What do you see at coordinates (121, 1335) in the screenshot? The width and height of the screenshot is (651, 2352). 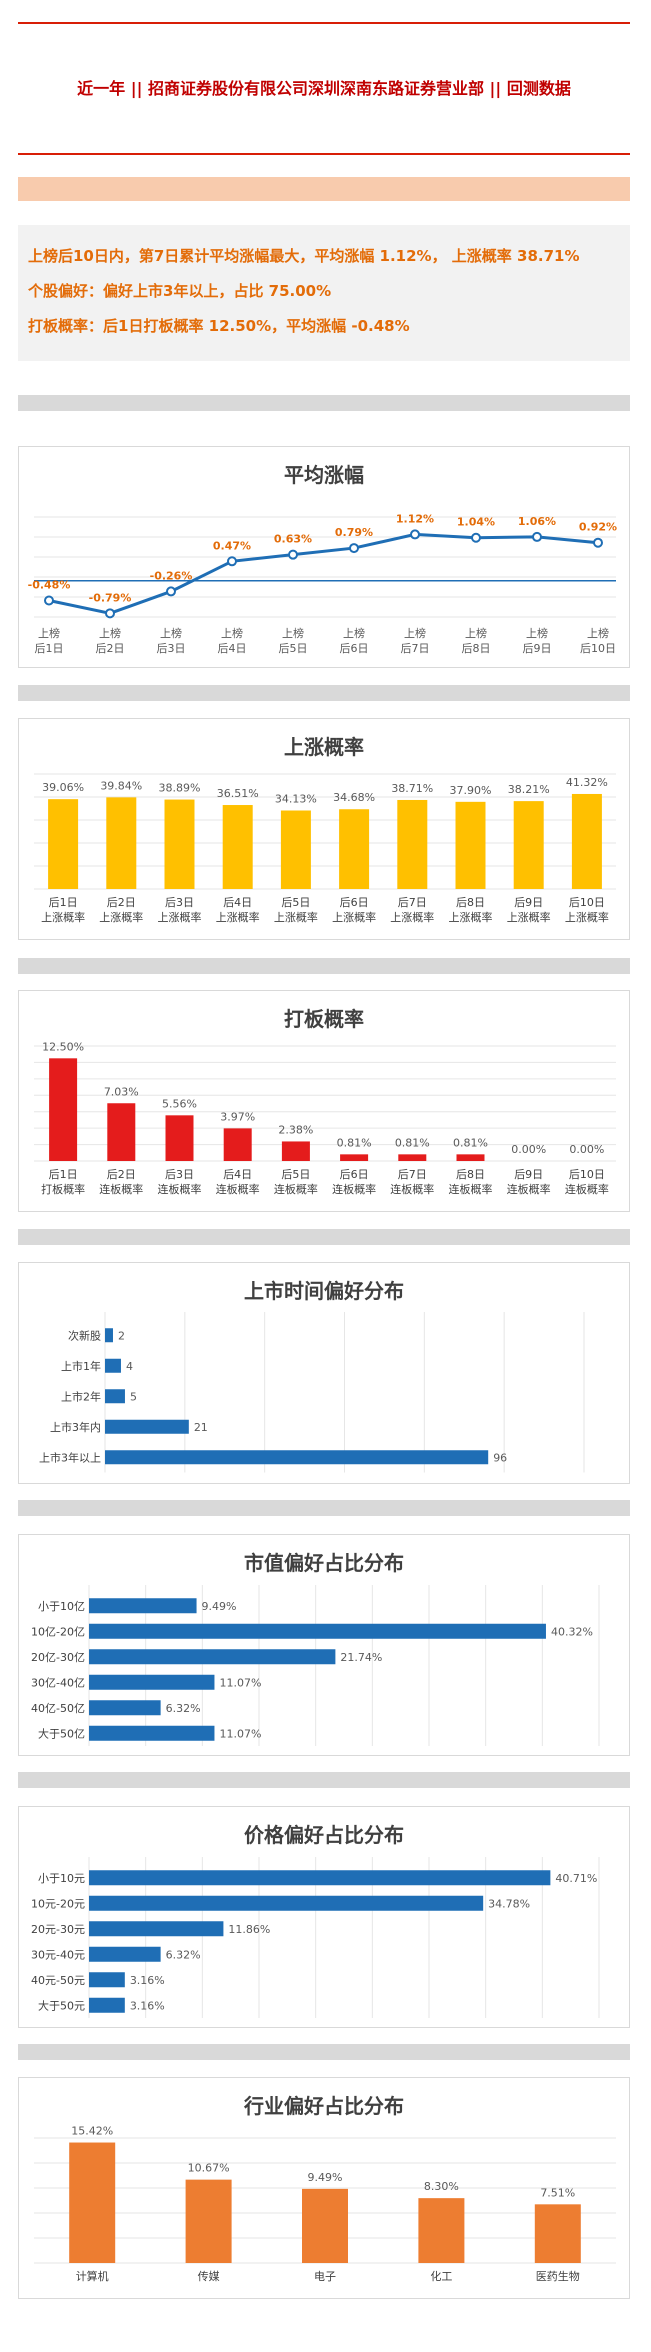 I see `data-label: 2` at bounding box center [121, 1335].